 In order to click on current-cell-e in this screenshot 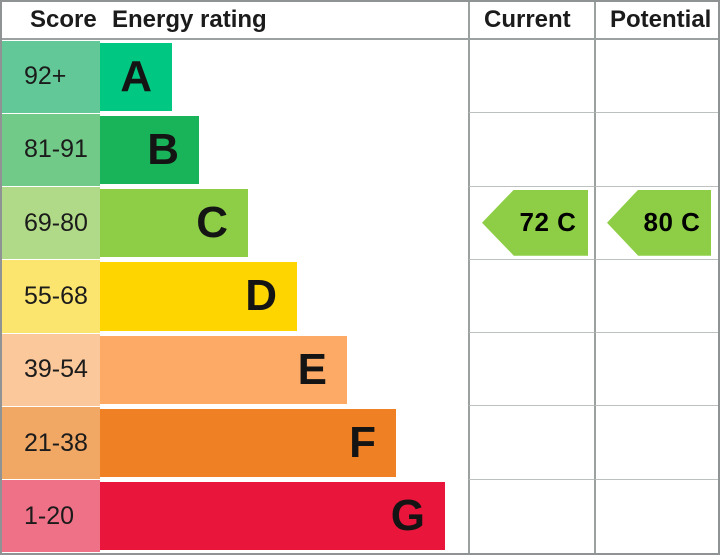, I will do `click(531, 370)`.